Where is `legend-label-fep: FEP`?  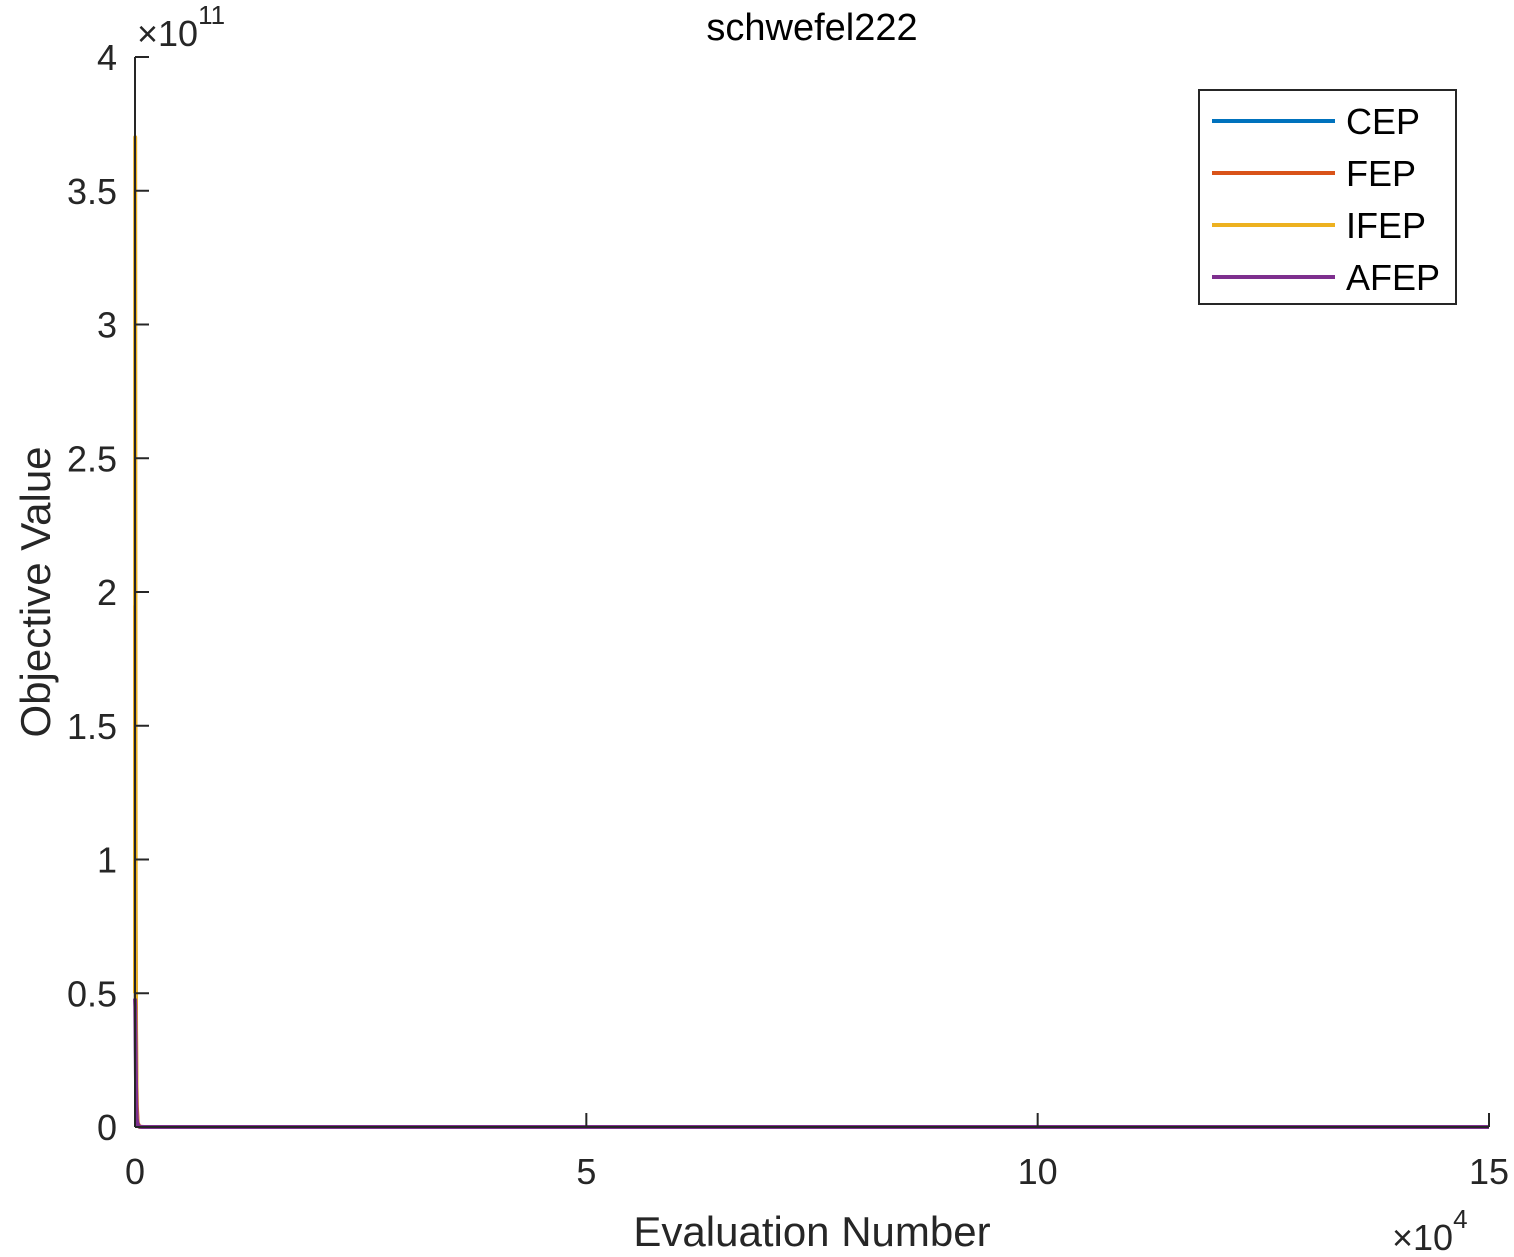
legend-label-fep: FEP is located at coordinates (1381, 173).